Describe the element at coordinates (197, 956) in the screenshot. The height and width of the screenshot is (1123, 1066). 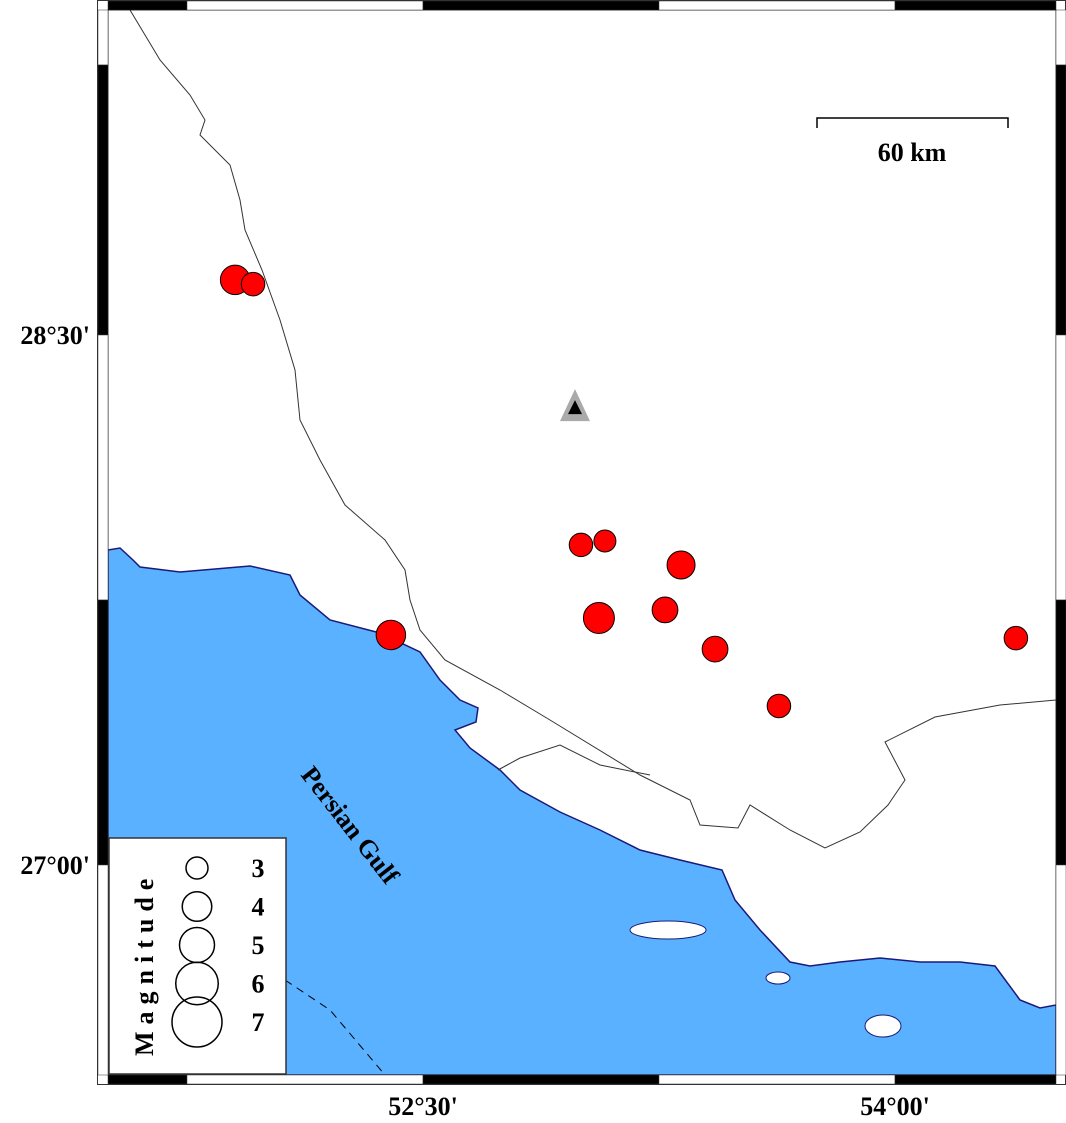
I see `magnitude-legend: Magnitude 3 4 5 6 7` at that location.